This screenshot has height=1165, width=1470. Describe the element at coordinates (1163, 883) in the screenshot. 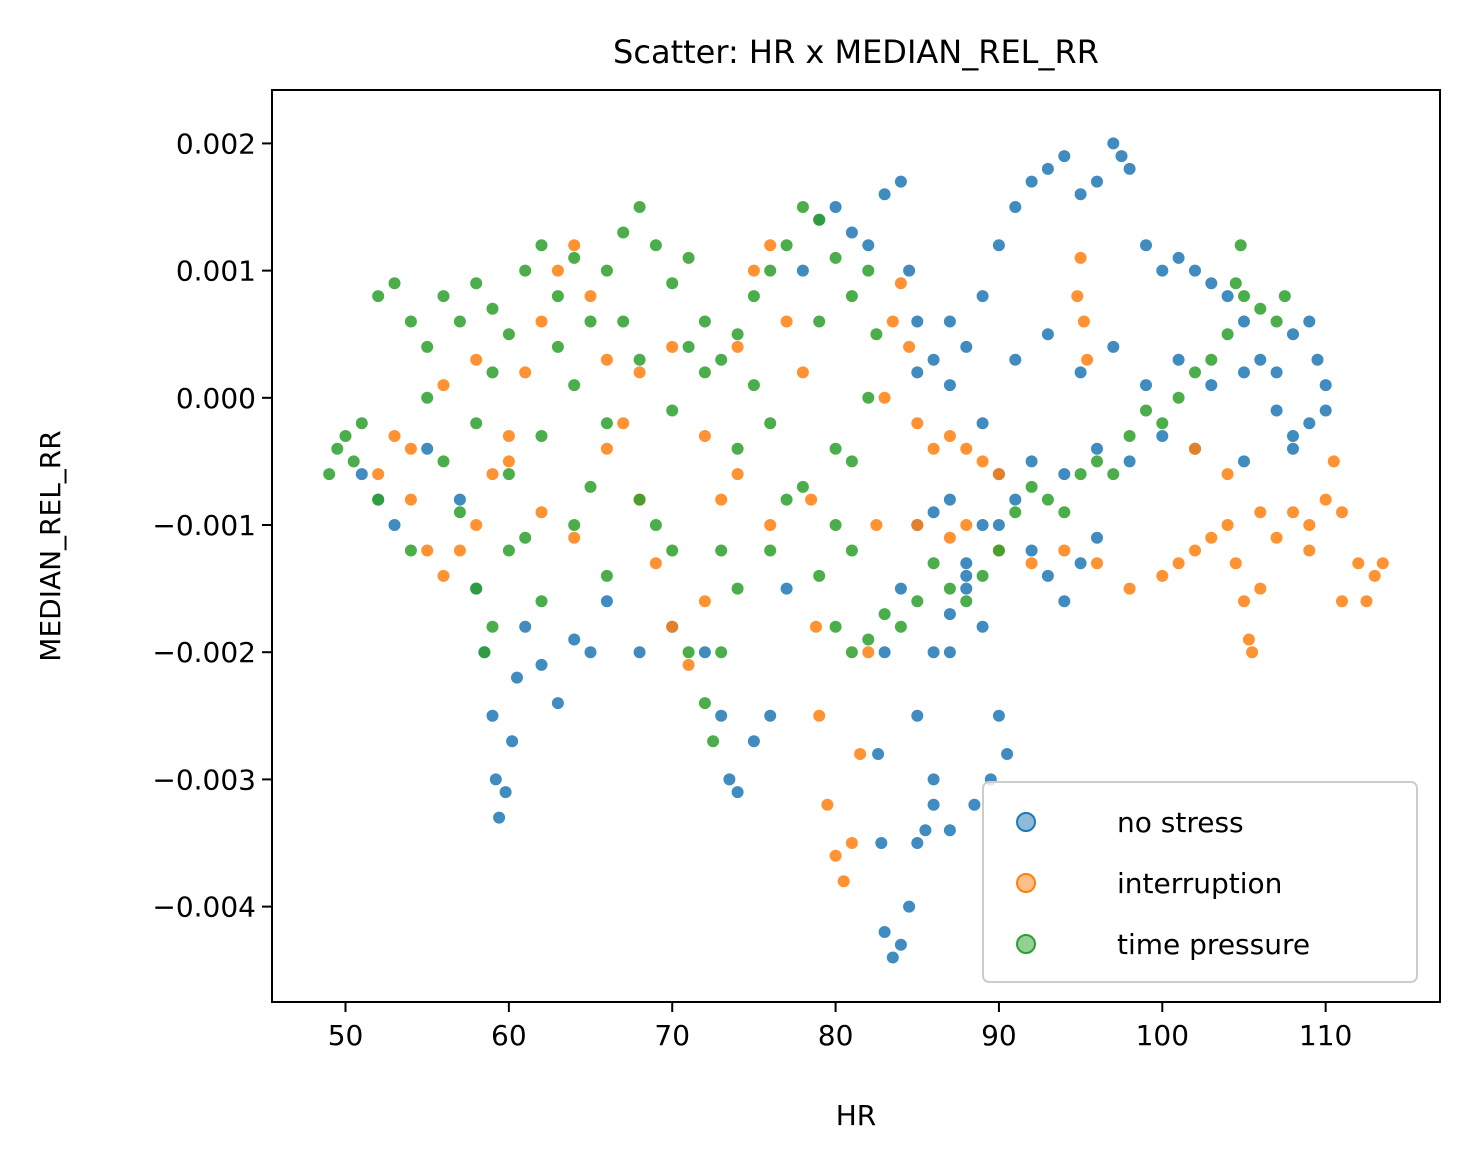

I see `legend-items: no stress interruption time pressure` at that location.